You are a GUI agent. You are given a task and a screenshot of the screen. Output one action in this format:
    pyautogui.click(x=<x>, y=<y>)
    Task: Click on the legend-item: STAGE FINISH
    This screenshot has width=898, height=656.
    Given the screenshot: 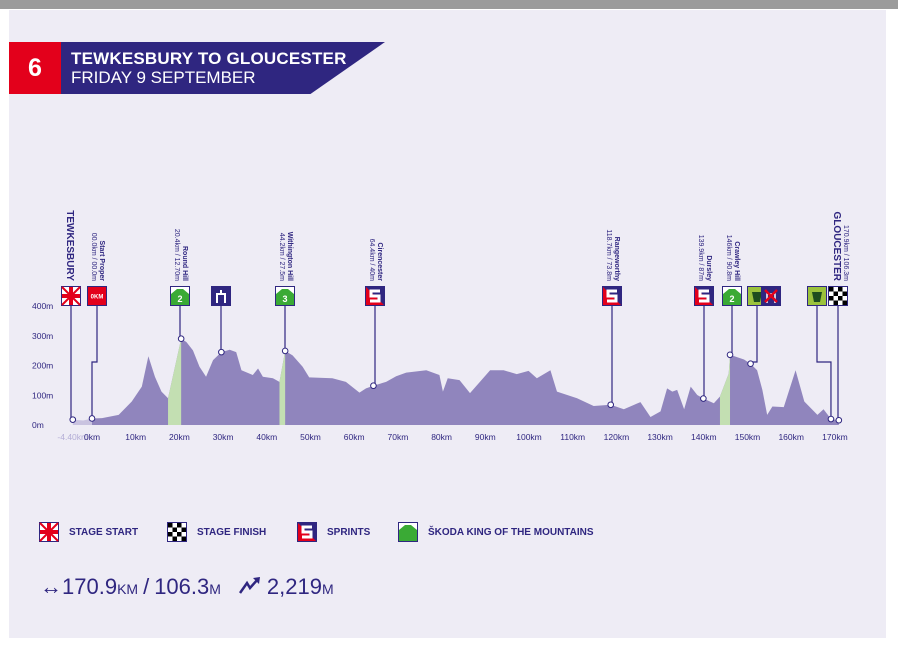 What is the action you would take?
    pyautogui.click(x=216, y=532)
    